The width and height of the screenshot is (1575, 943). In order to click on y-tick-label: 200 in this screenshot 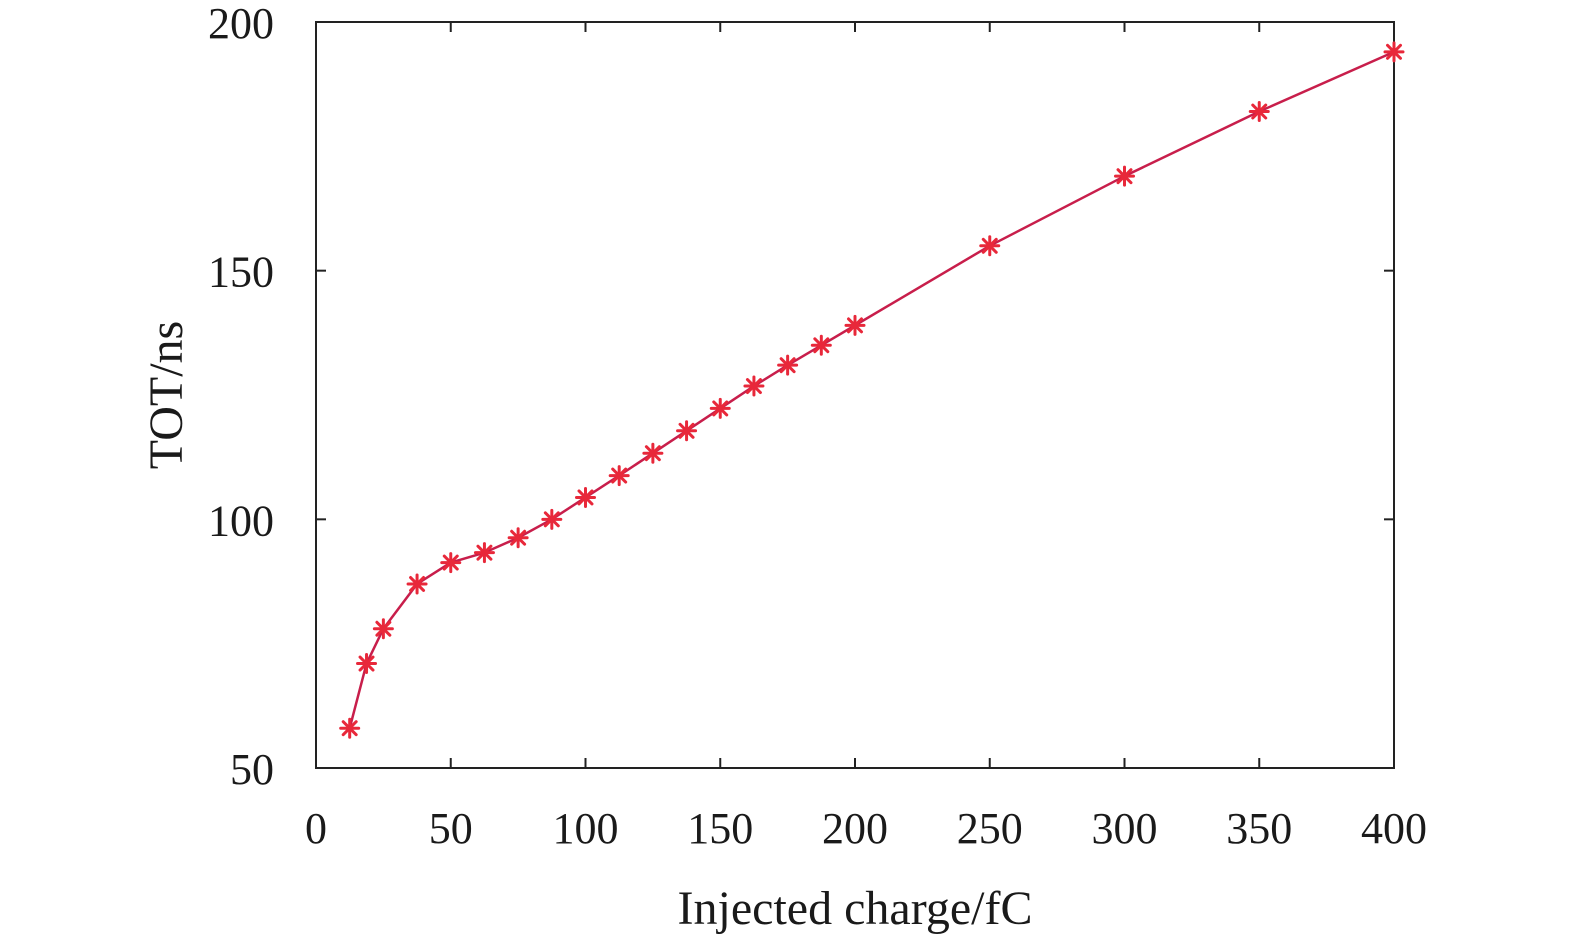, I will do `click(241, 24)`.